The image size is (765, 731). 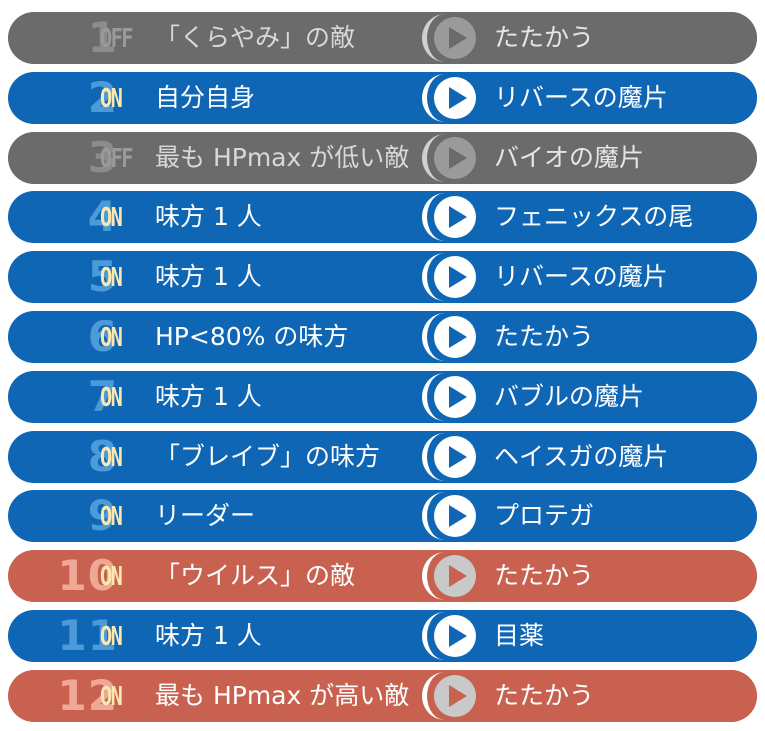 What do you see at coordinates (205, 515) in the screenshot?
I see `gambit-condition: リーダー` at bounding box center [205, 515].